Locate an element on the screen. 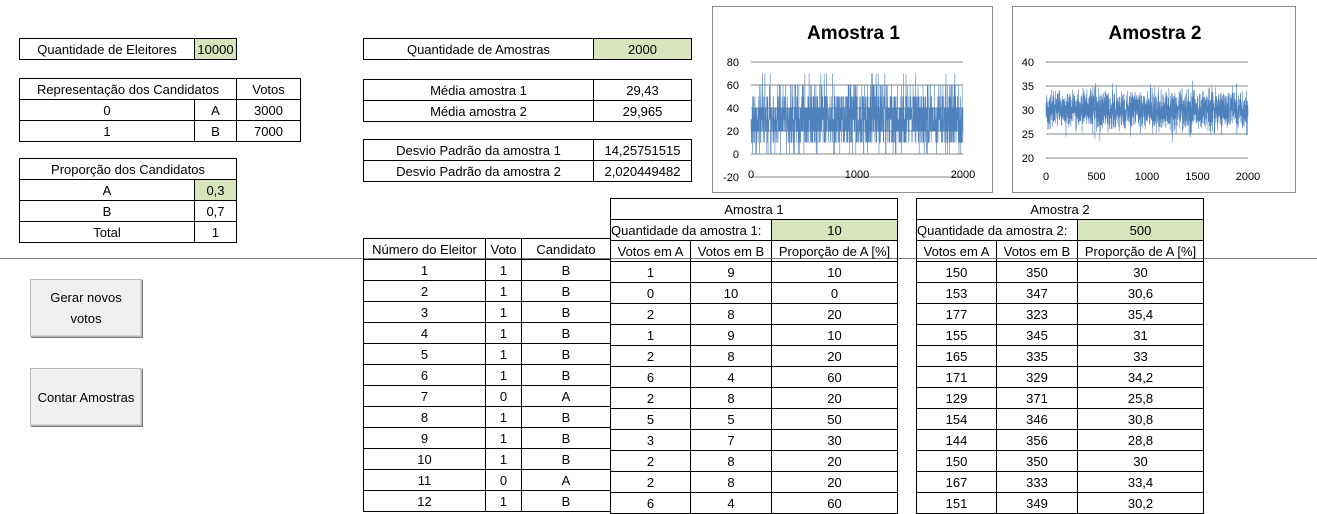  cell-votos-a: 151 is located at coordinates (956, 503).